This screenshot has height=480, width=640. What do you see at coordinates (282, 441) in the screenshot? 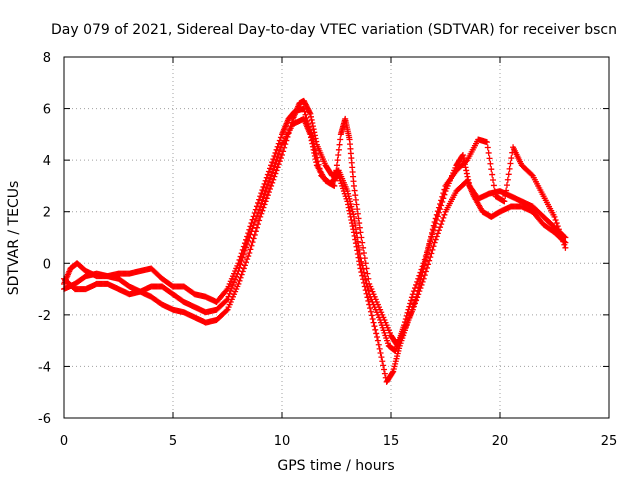
I see `x-tick-label: 10` at bounding box center [282, 441].